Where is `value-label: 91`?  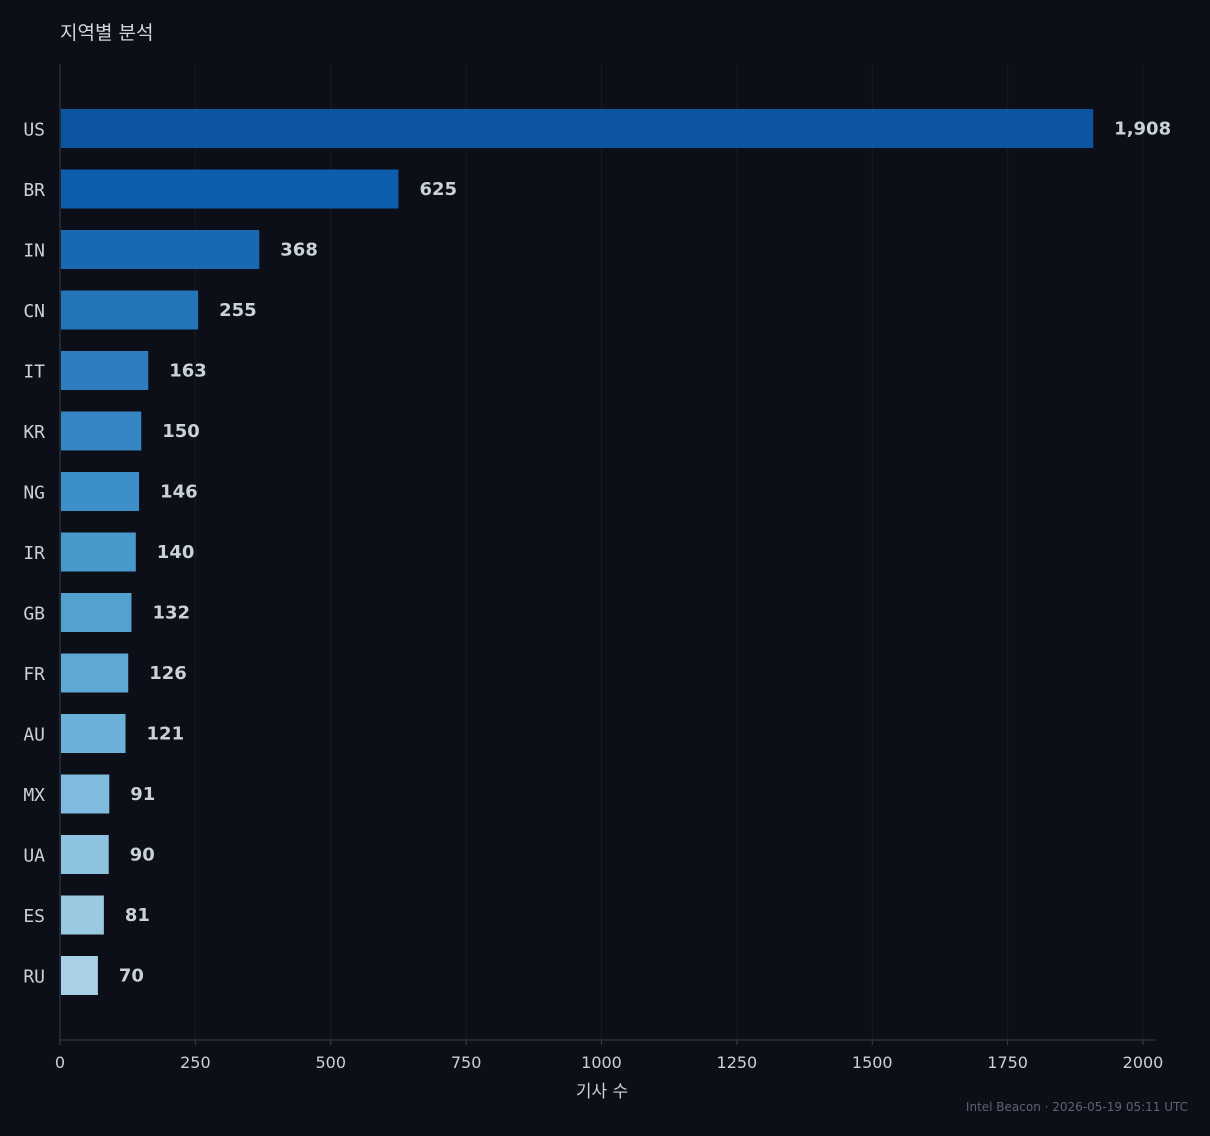
value-label: 91 is located at coordinates (142, 794).